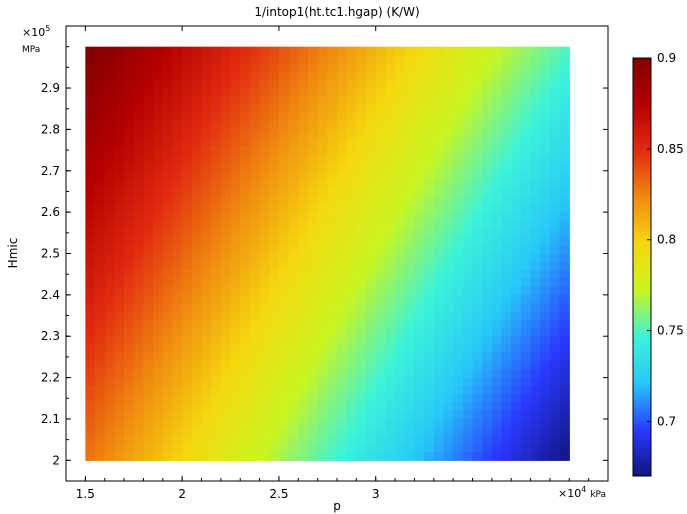 The width and height of the screenshot is (687, 514). What do you see at coordinates (665, 239) in the screenshot?
I see `colorbar-ticks: 0.70.750.80.850.9` at bounding box center [665, 239].